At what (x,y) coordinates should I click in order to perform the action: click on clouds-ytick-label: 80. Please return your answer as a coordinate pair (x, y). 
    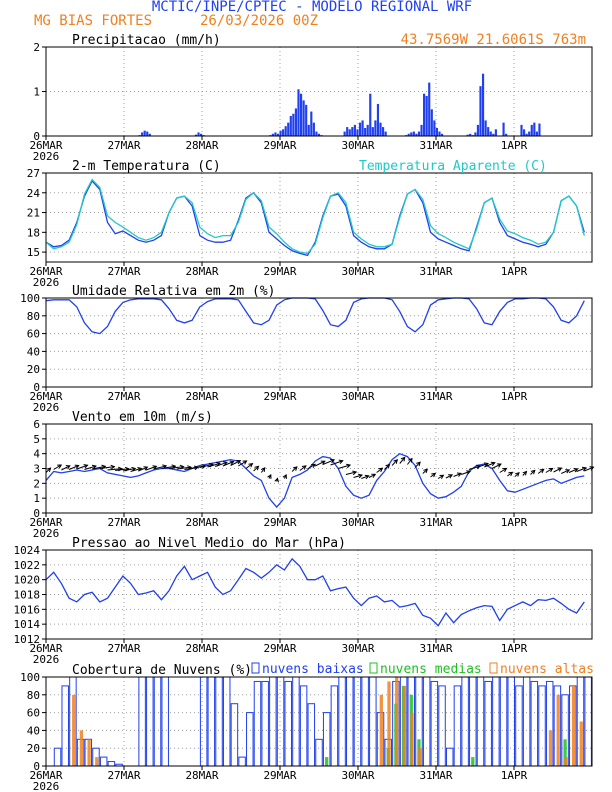
    Looking at the image, I should click on (33, 695).